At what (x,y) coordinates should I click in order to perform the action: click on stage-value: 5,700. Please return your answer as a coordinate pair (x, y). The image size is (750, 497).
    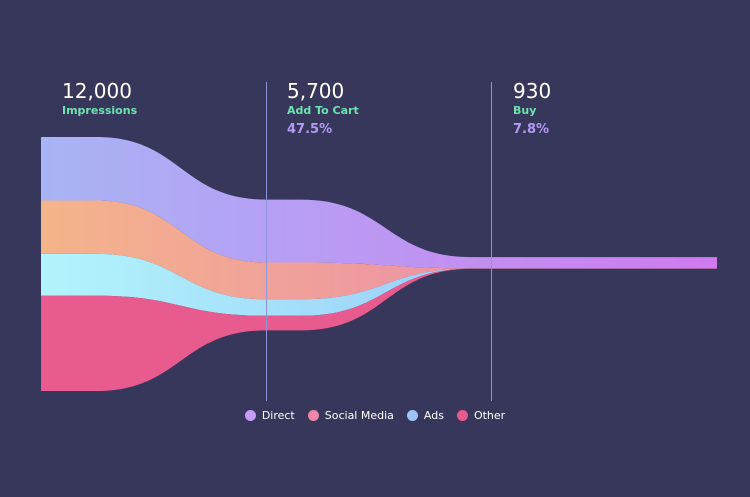
    Looking at the image, I should click on (316, 91).